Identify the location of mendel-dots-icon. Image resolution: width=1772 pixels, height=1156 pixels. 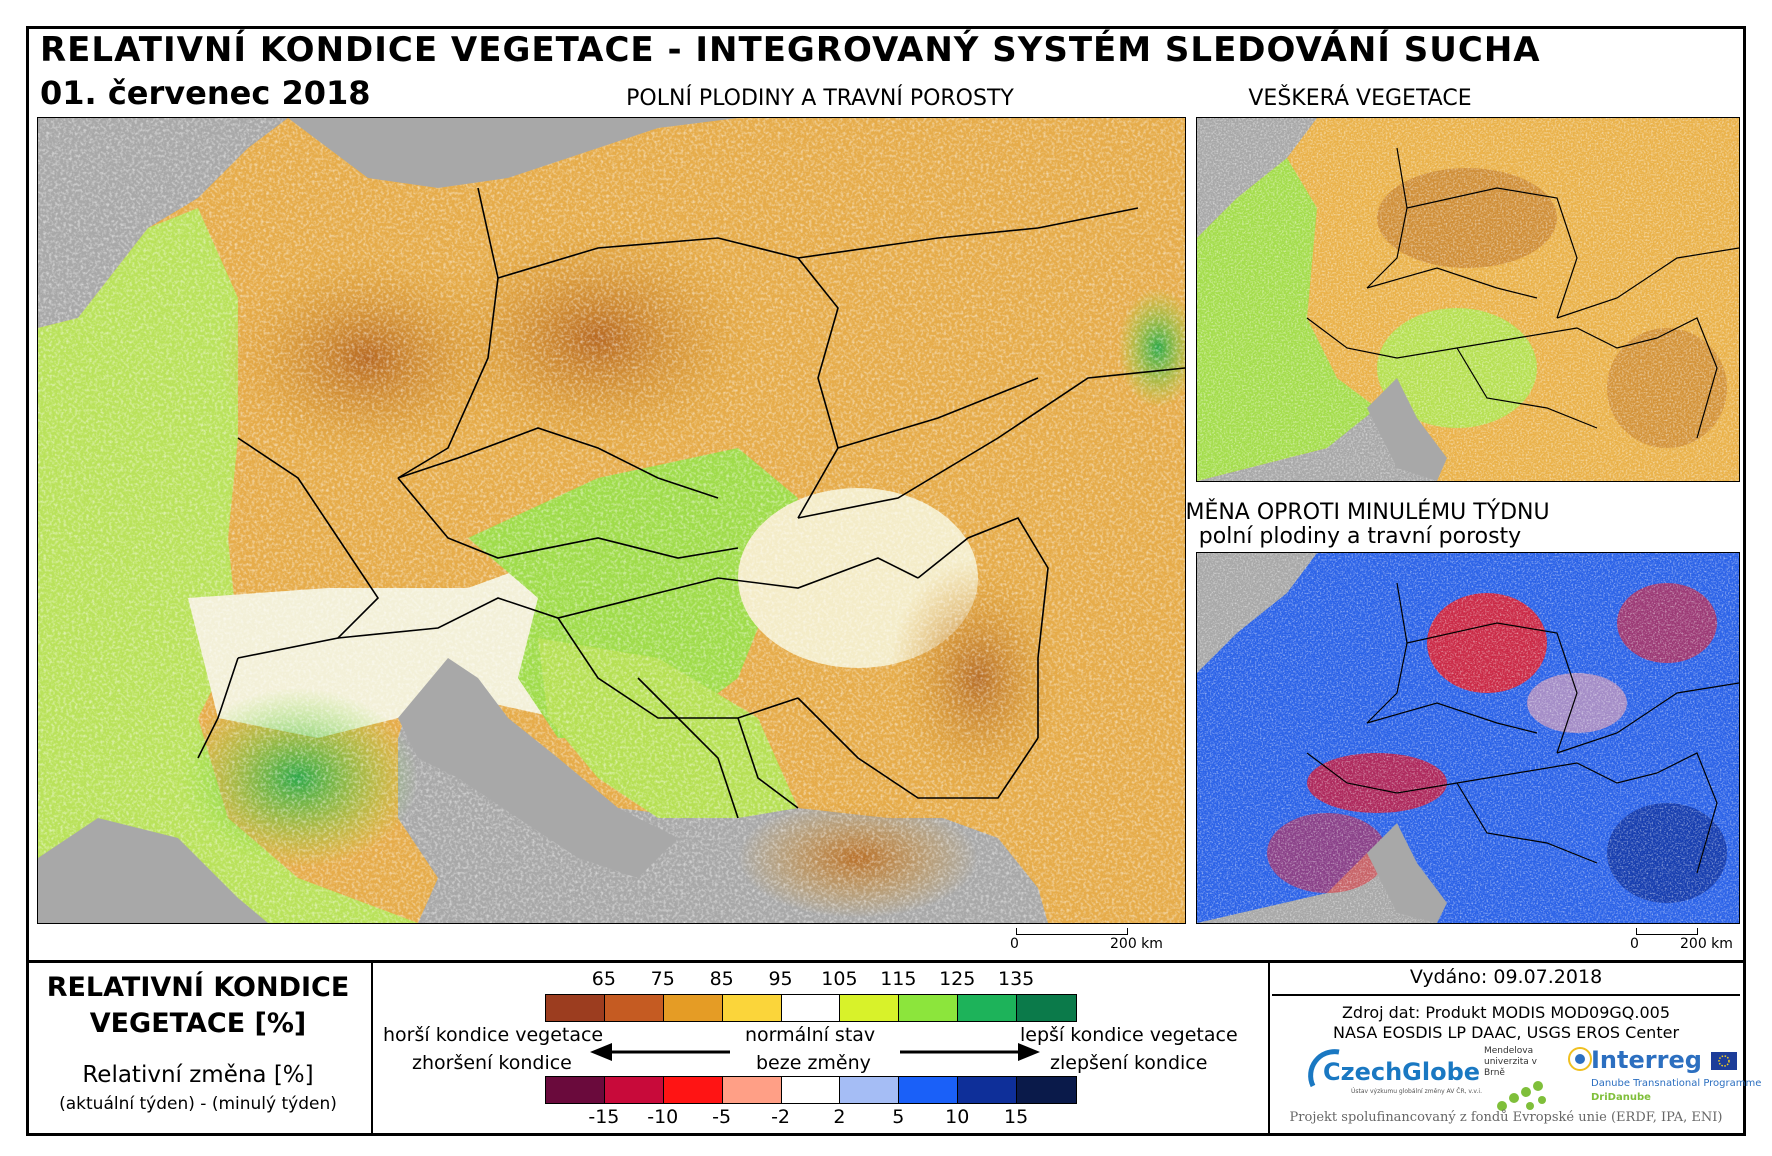
(1521, 1096).